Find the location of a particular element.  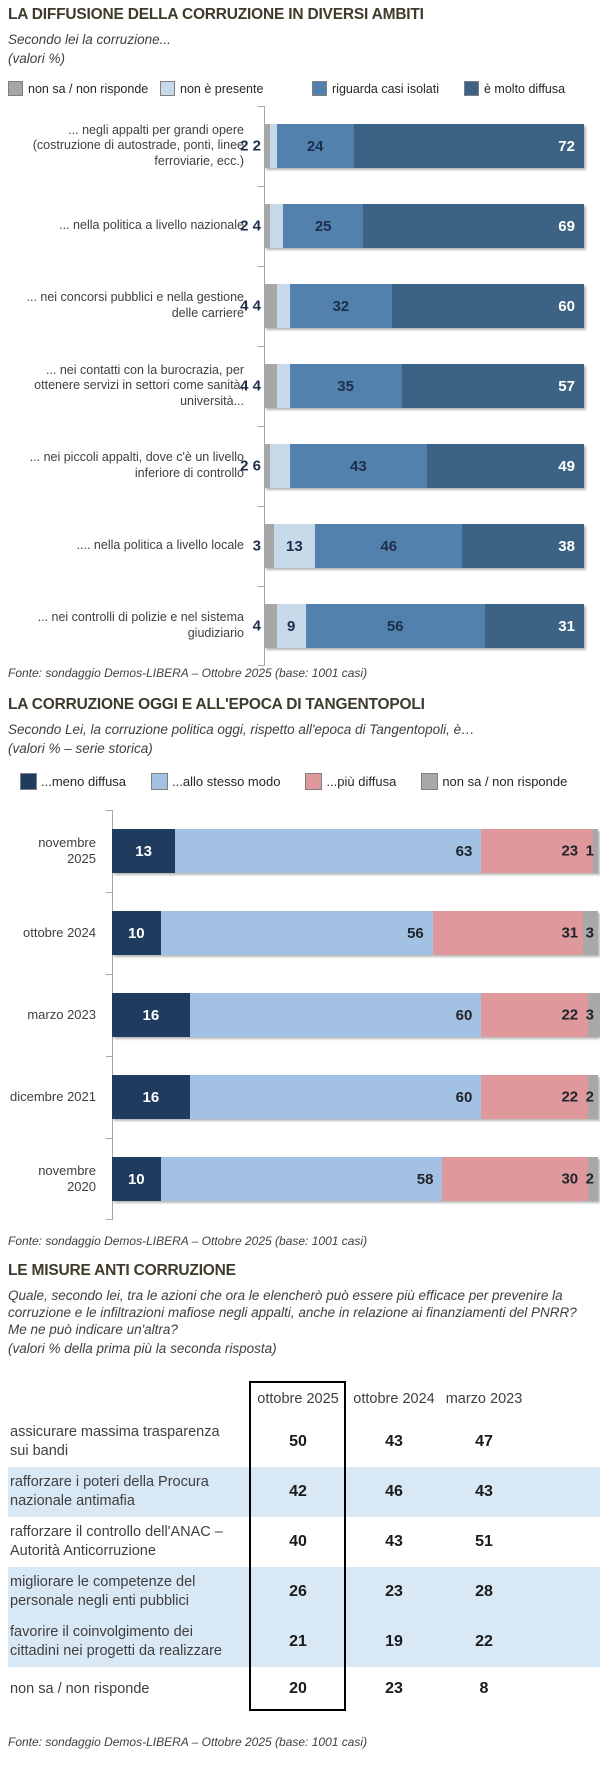

bar-plot: 16 60 22 2 is located at coordinates (355, 1097).